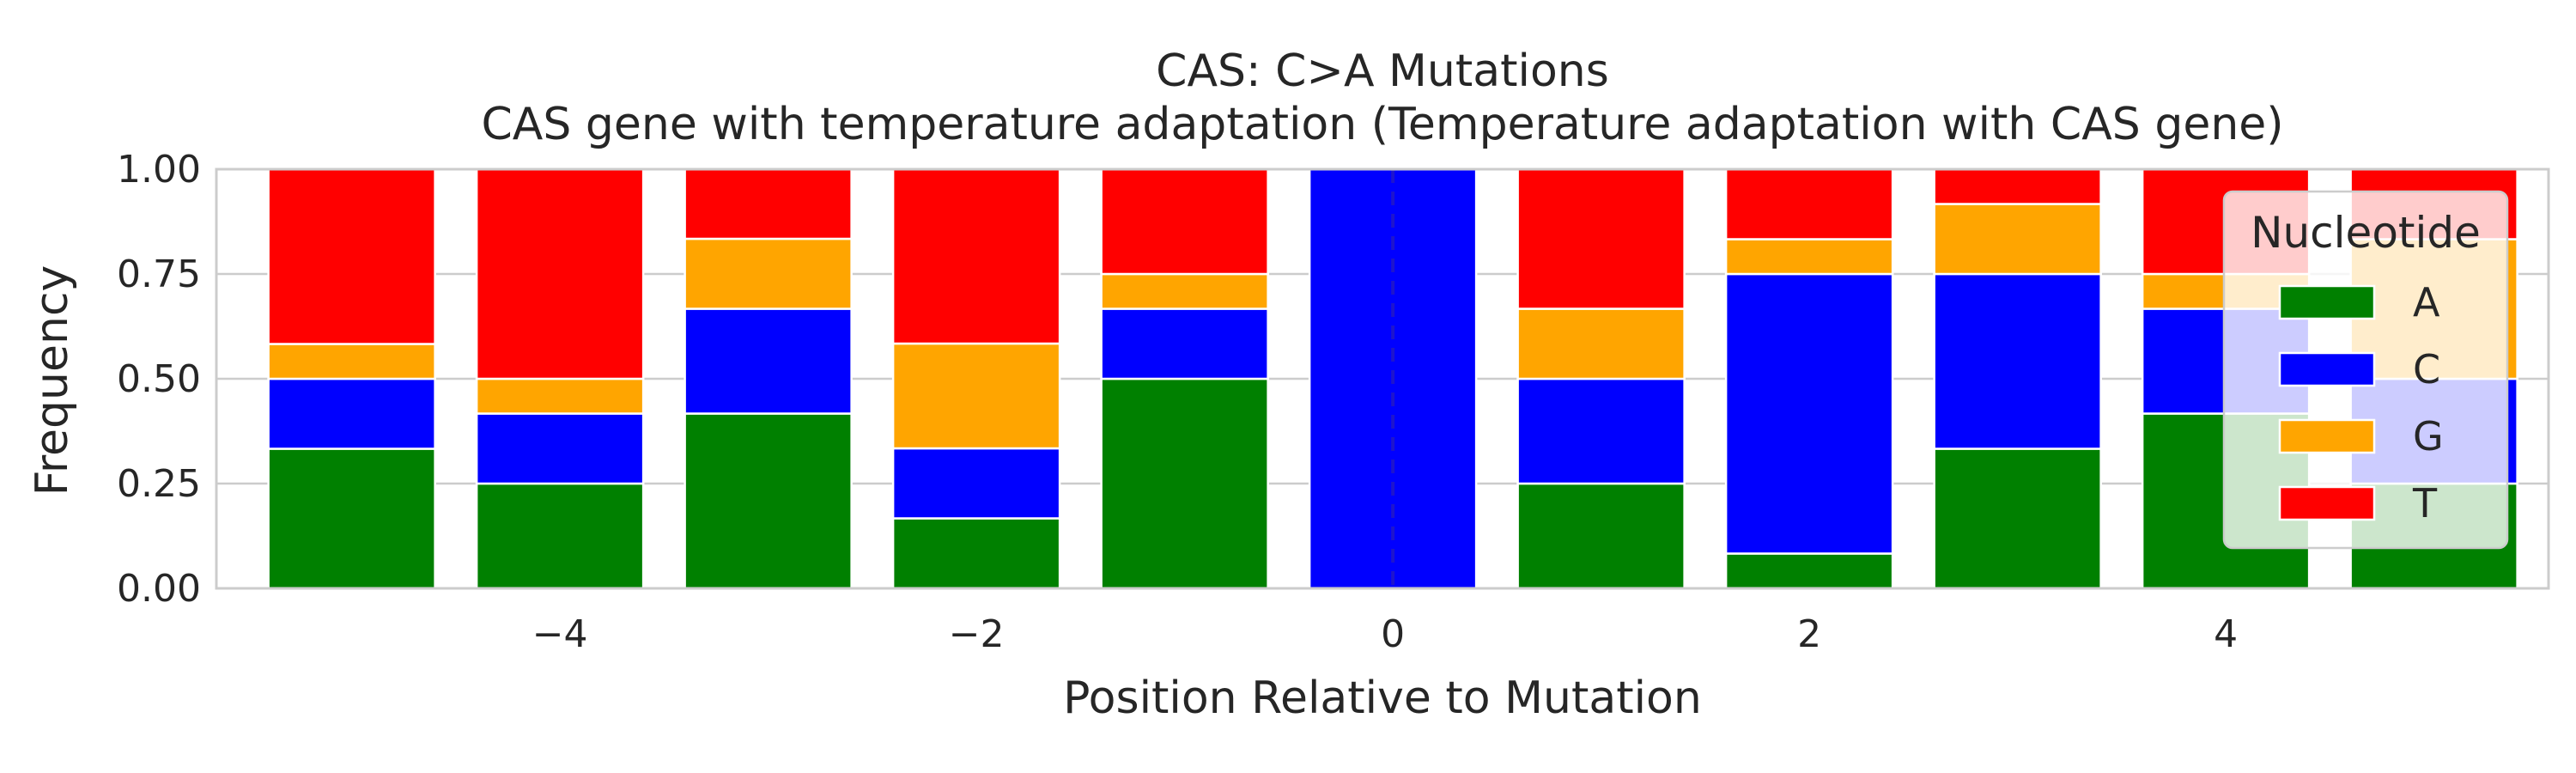 The image size is (2576, 773). Describe the element at coordinates (2327, 369) in the screenshot. I see `legend-swatch-C` at that location.